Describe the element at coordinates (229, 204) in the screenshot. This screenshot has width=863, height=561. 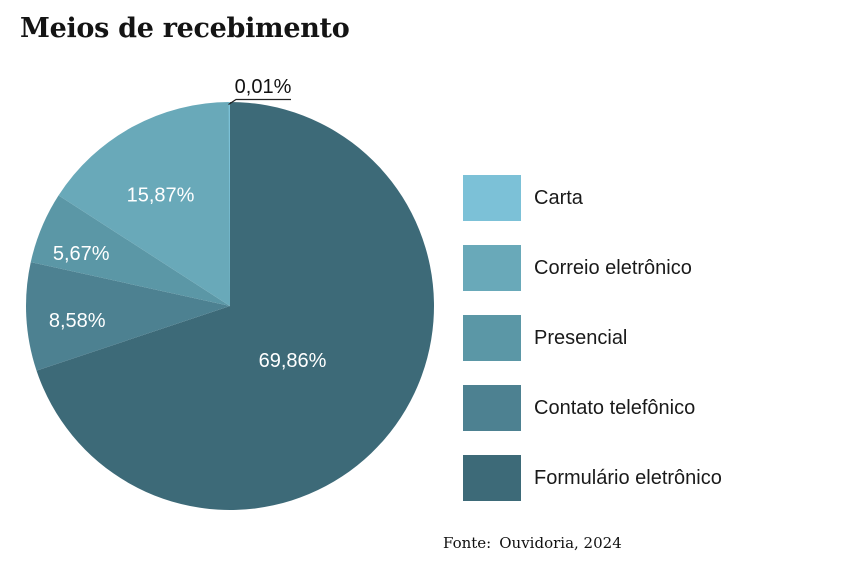
I see `pie-slice-carta` at that location.